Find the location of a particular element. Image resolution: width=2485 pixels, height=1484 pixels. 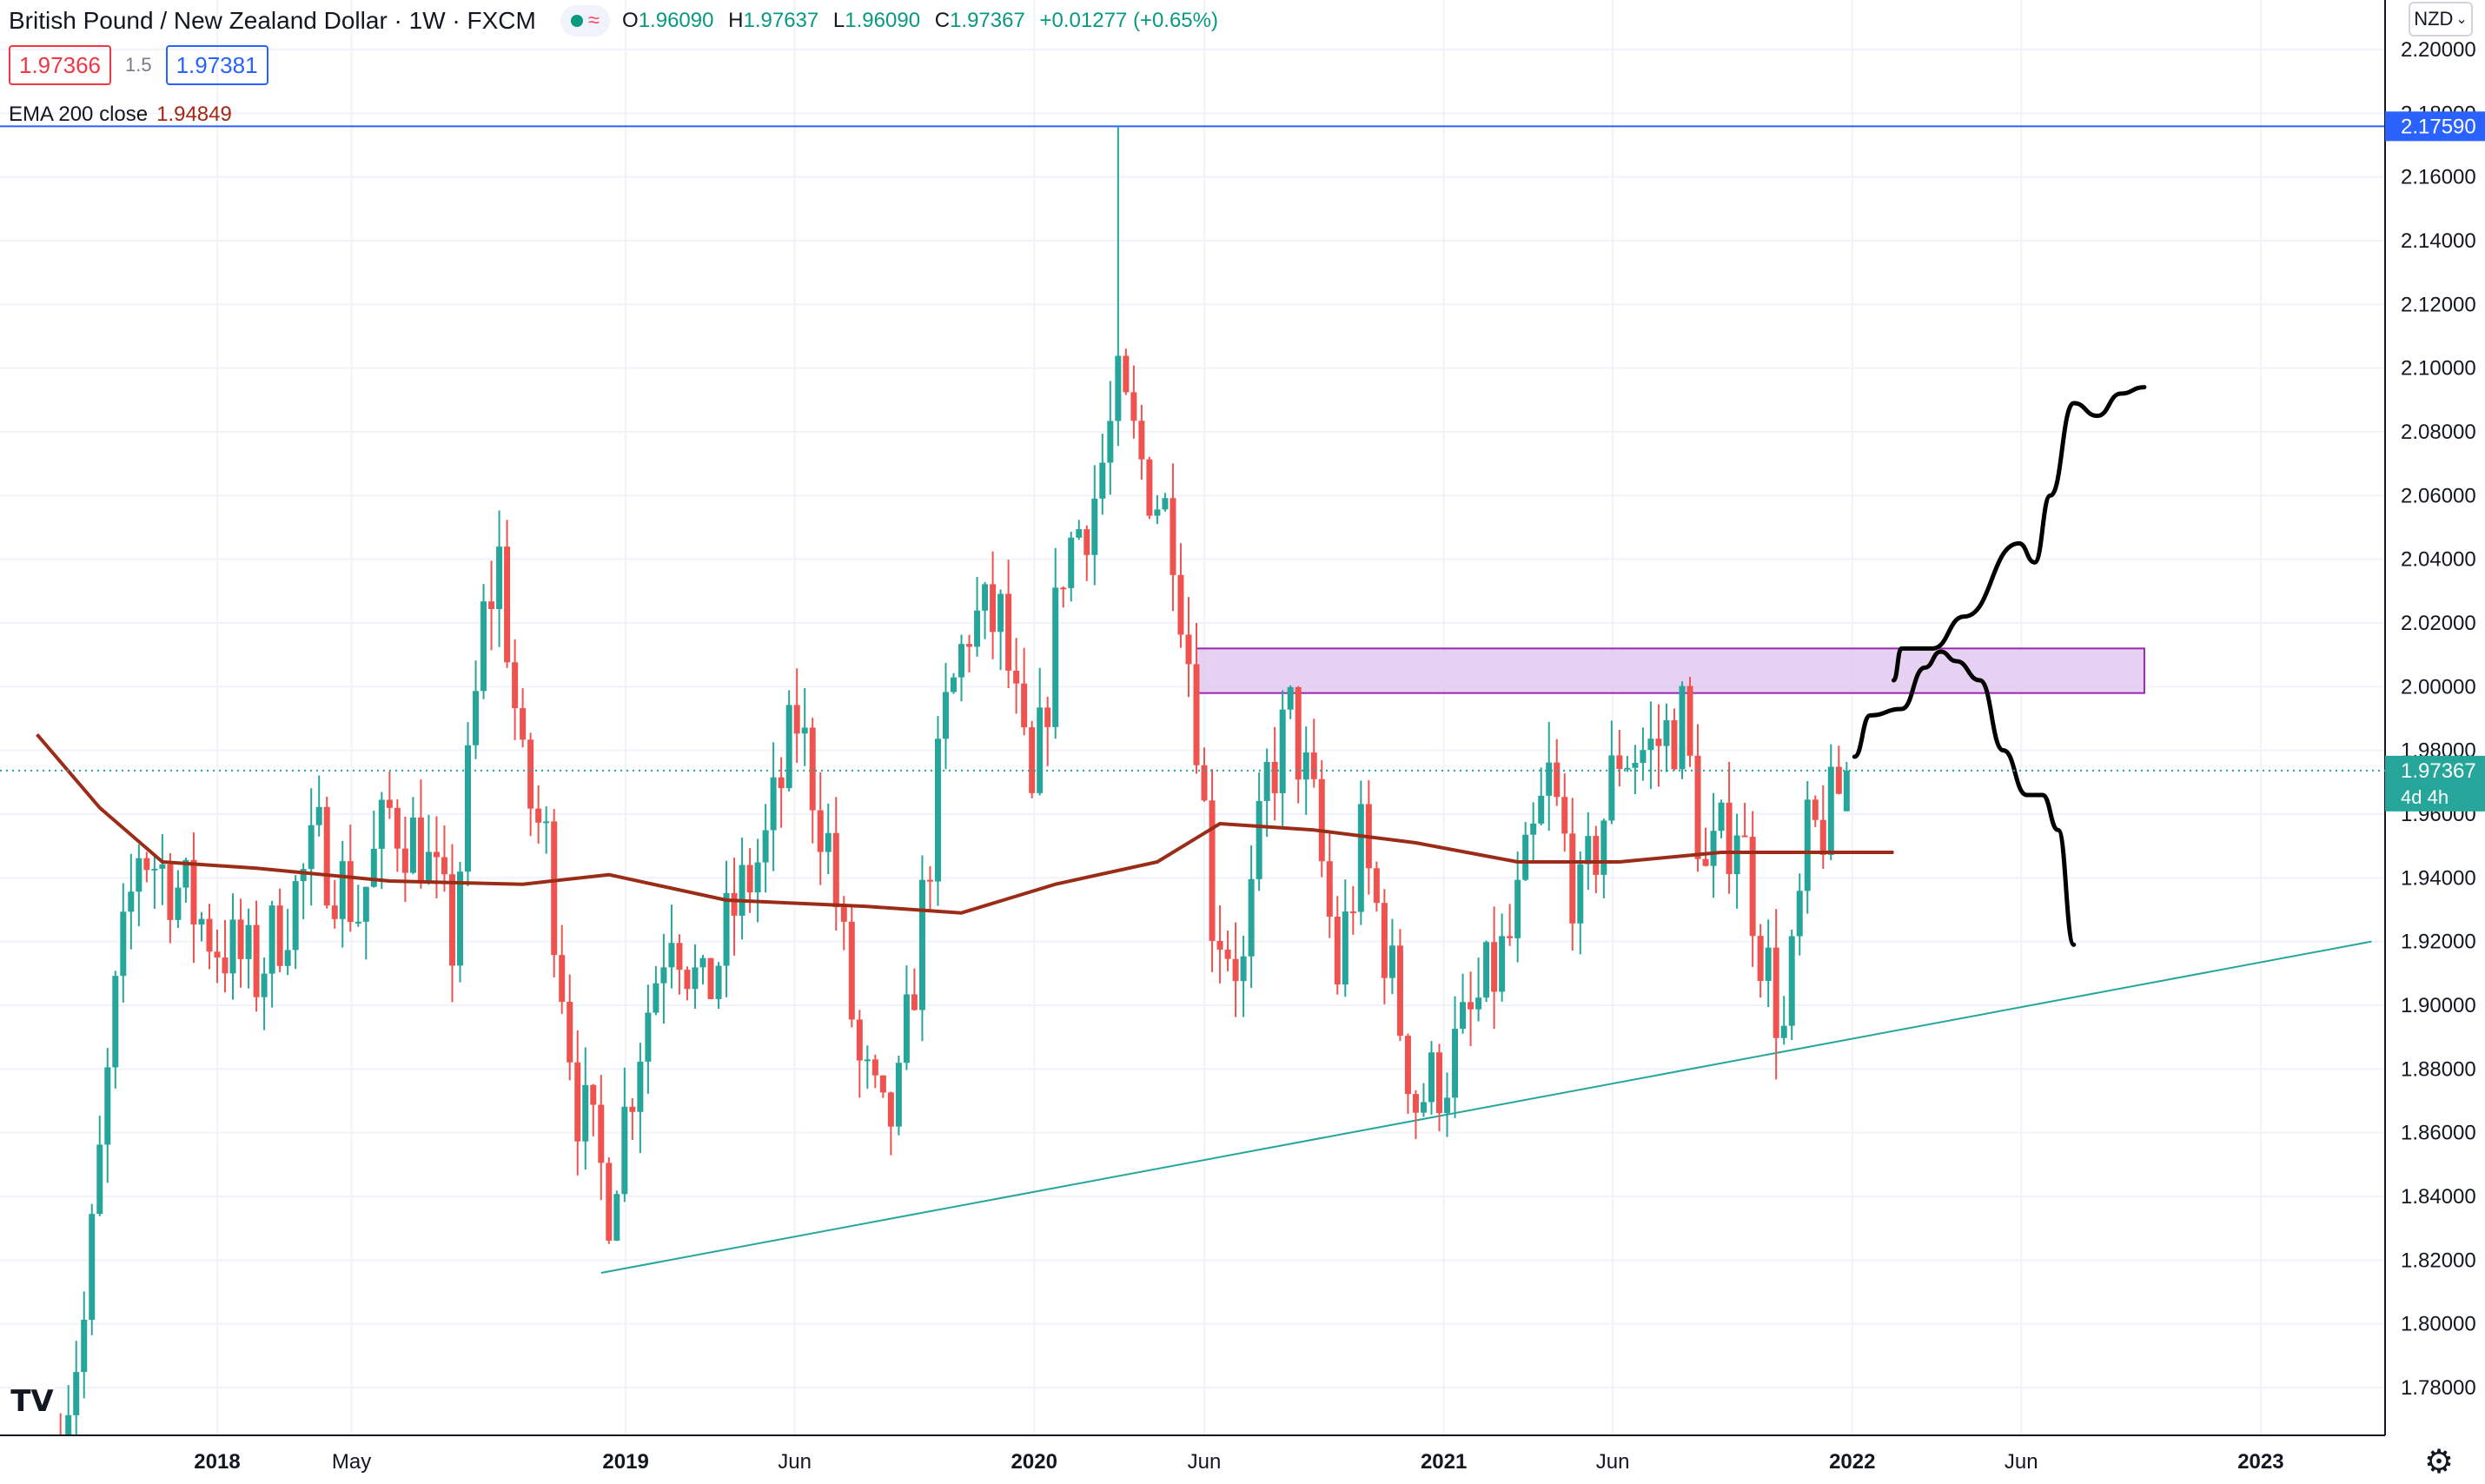

price-tick-label: 2.14000 is located at coordinates (2438, 241).